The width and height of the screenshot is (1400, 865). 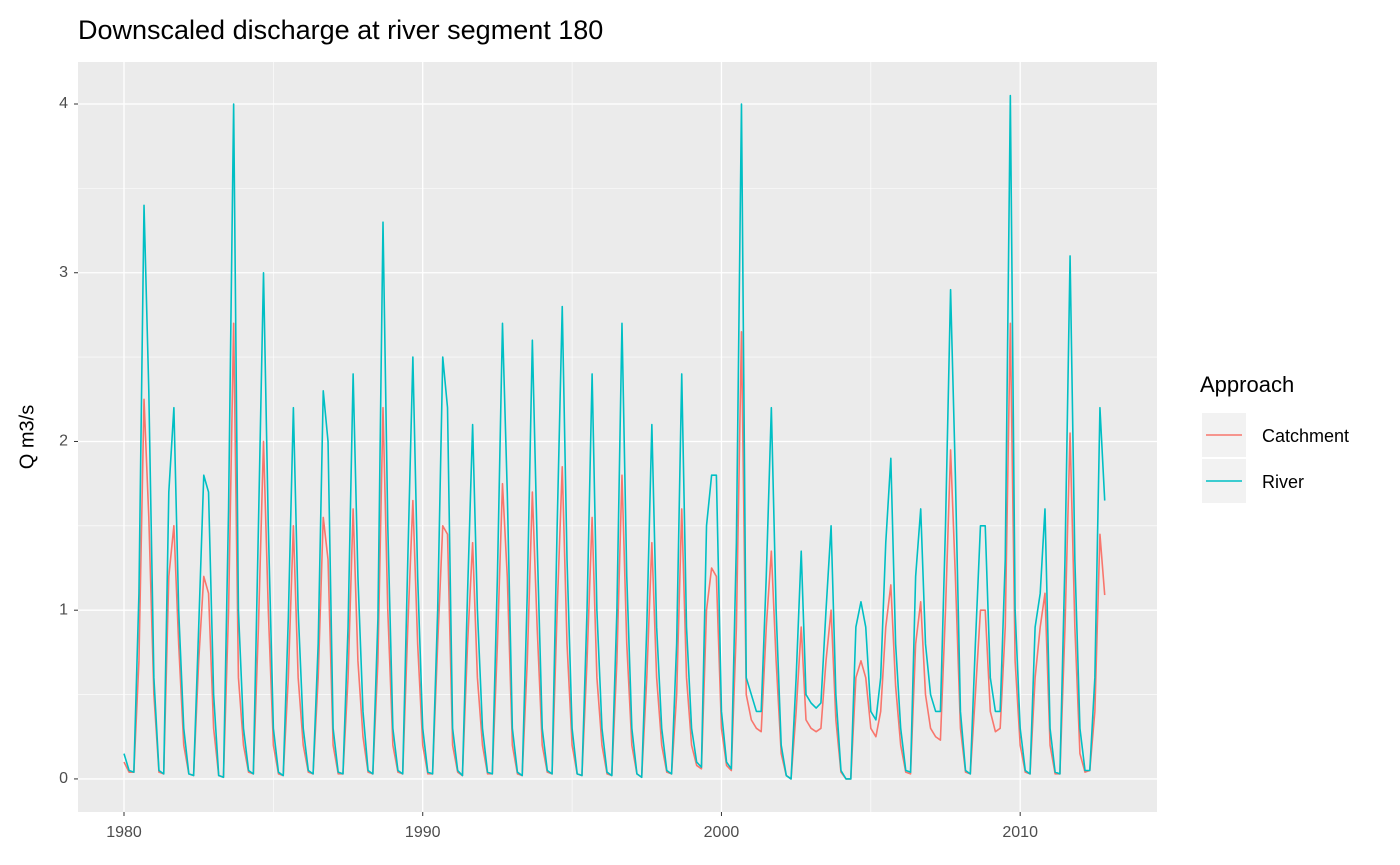 I want to click on x-tick-label: 2010, so click(x=1020, y=832).